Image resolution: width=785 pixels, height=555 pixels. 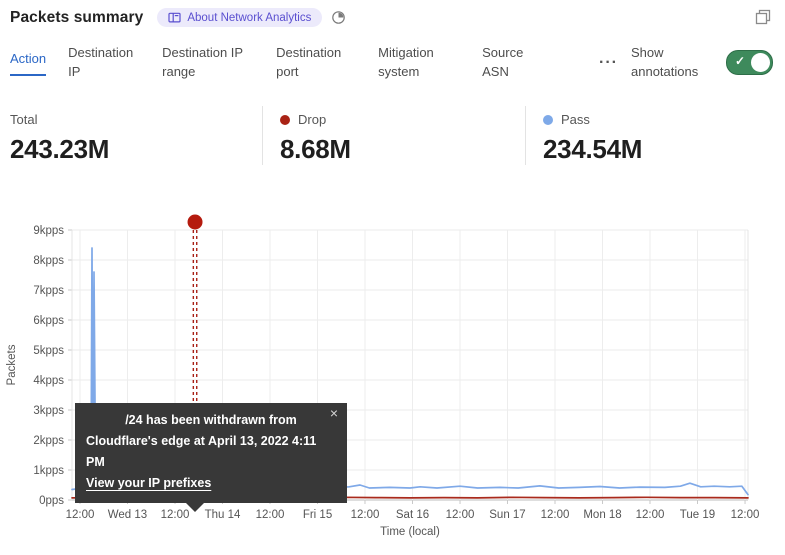 What do you see at coordinates (136, 135) in the screenshot?
I see `stat-total: Total 243.23M` at bounding box center [136, 135].